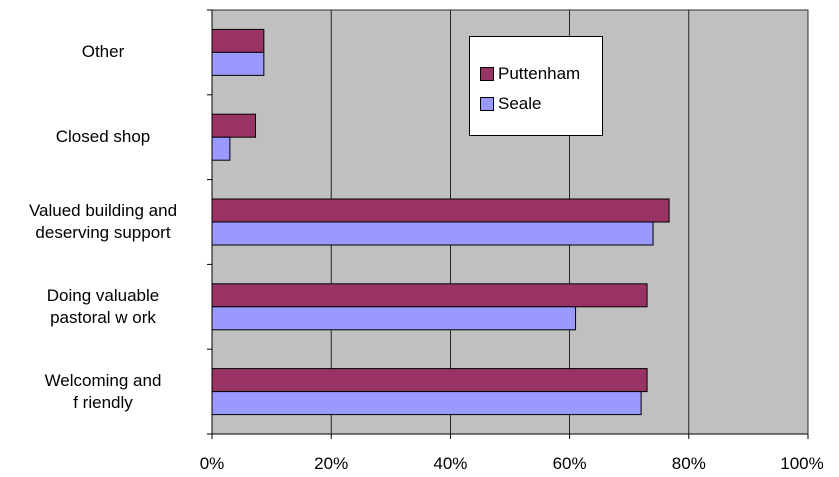  What do you see at coordinates (331, 463) in the screenshot?
I see `x-tick-label: 20%` at bounding box center [331, 463].